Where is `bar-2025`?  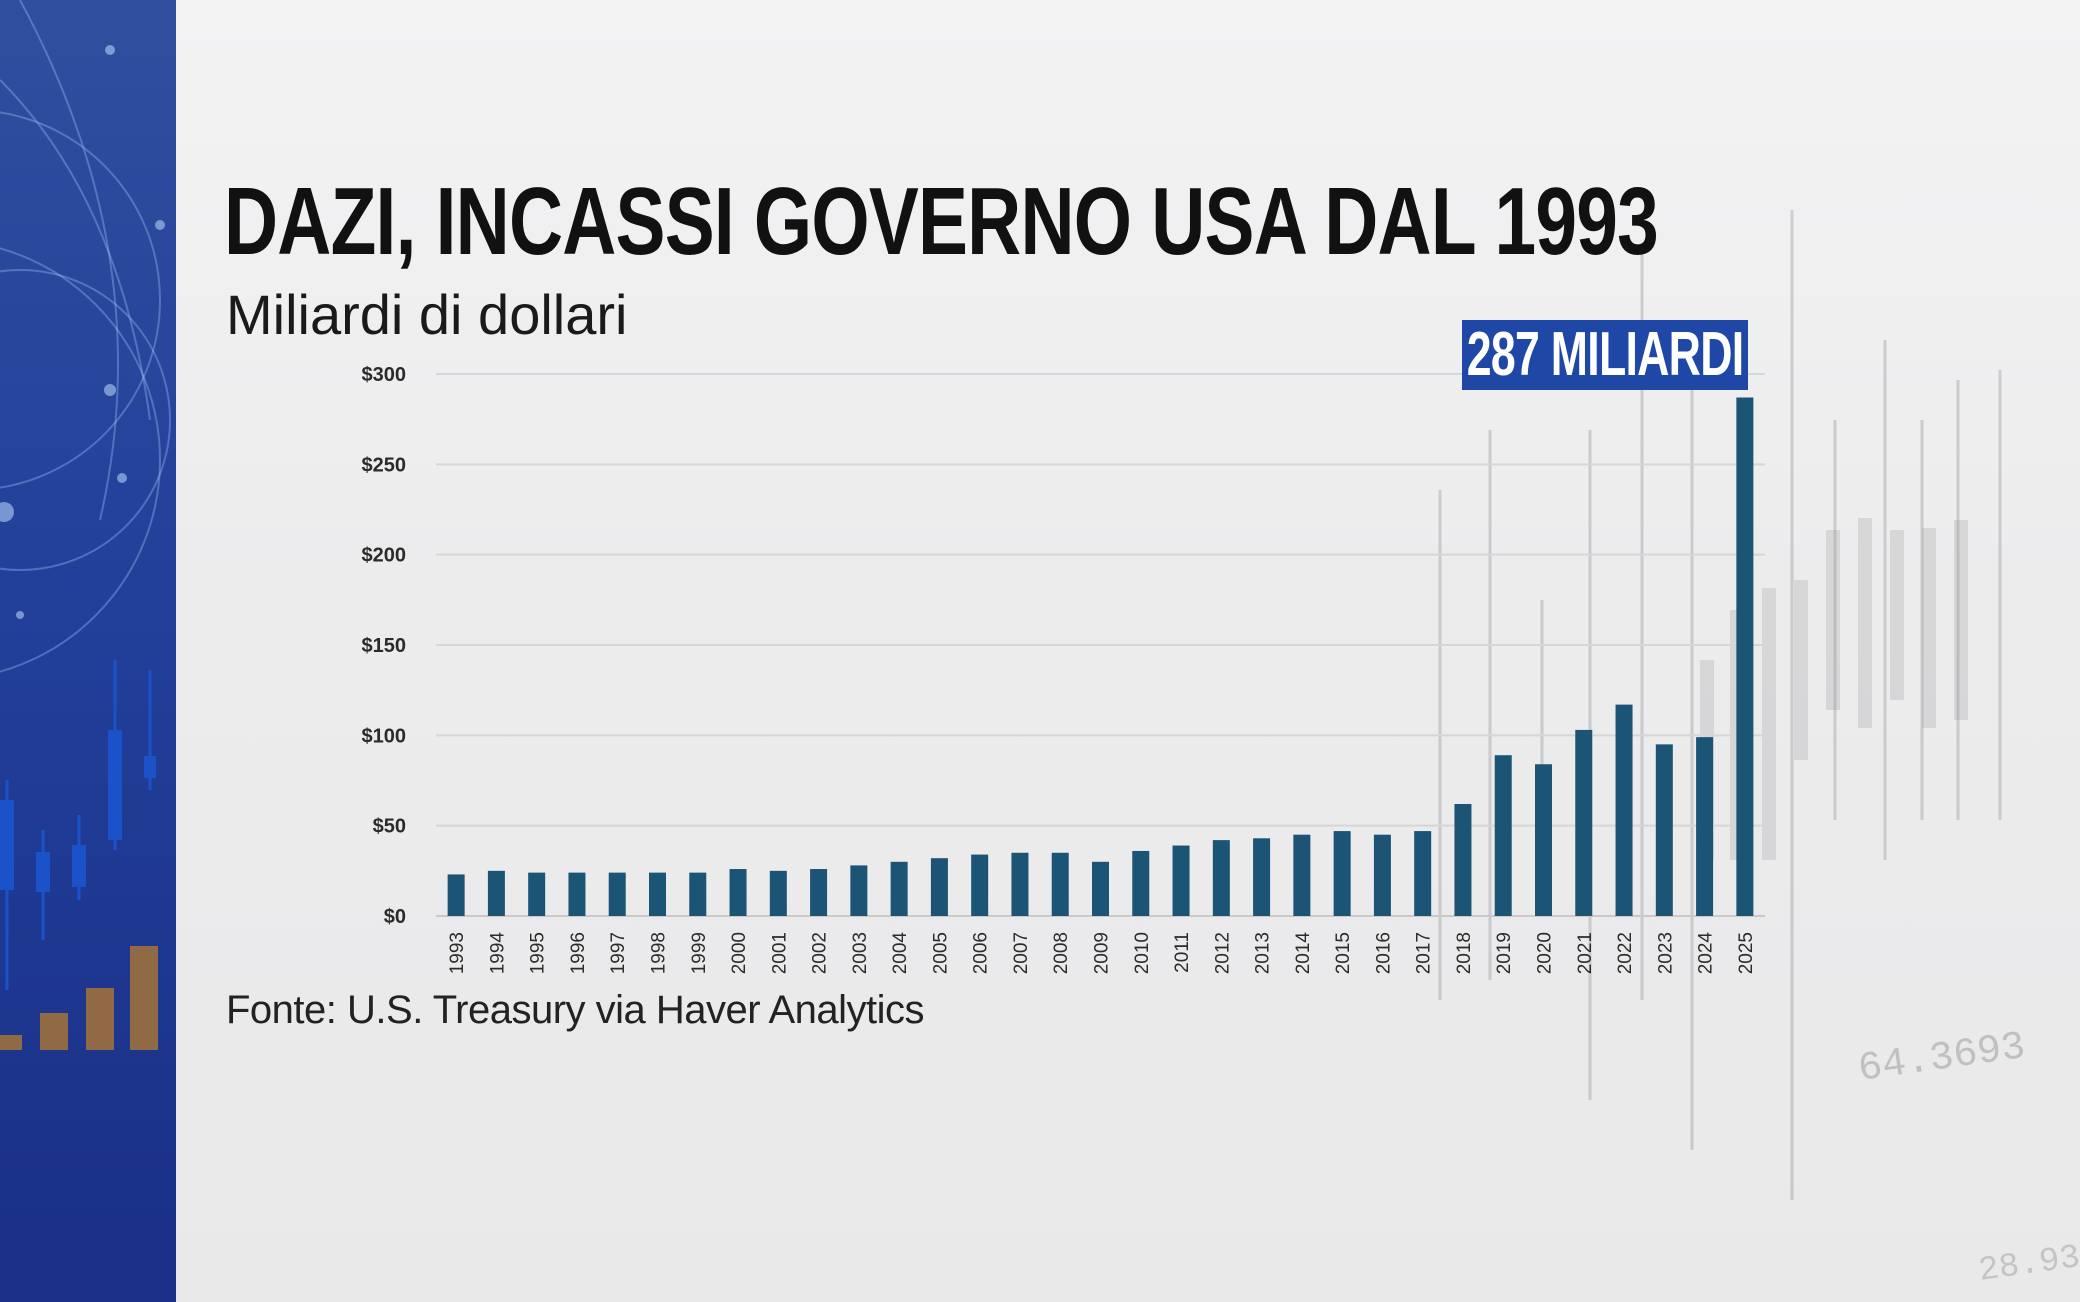 bar-2025 is located at coordinates (1745, 656).